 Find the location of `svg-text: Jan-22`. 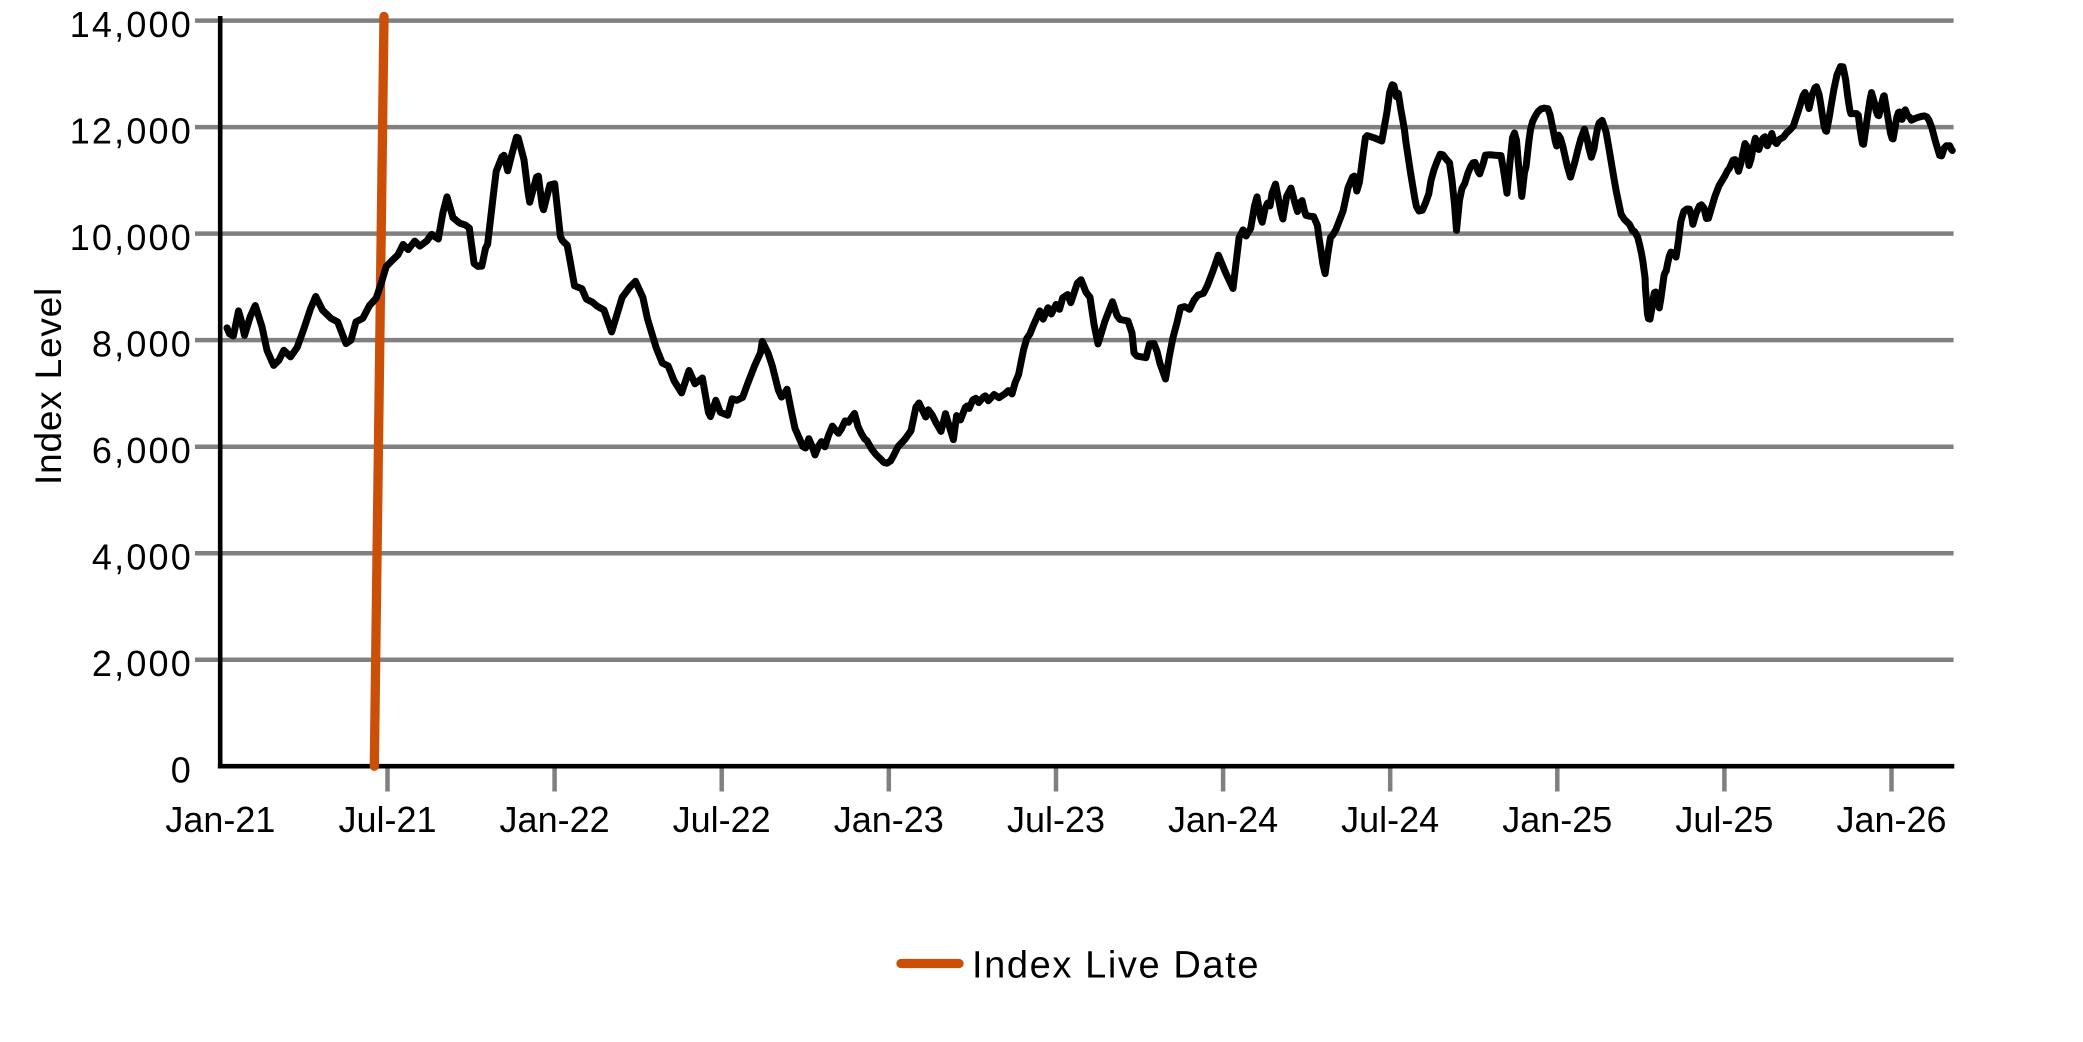

svg-text: Jan-22 is located at coordinates (555, 819).